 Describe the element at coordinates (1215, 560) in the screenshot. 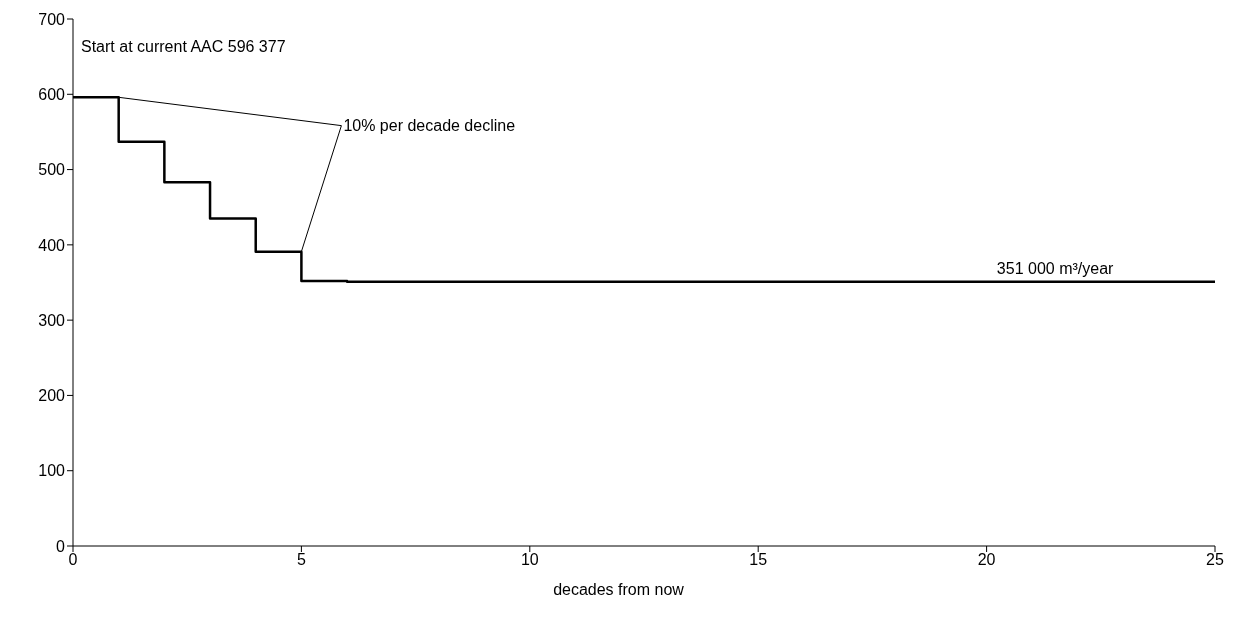

I see `x-tick-label: 25` at that location.